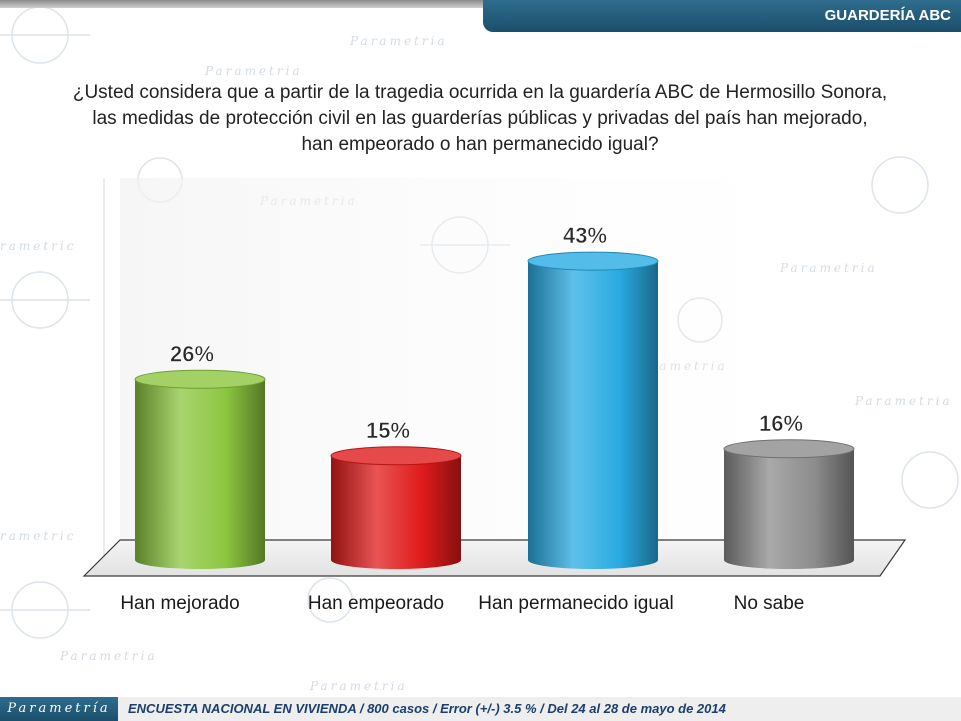 The image size is (961, 721). Describe the element at coordinates (585, 235) in the screenshot. I see `data-label: 43%` at that location.